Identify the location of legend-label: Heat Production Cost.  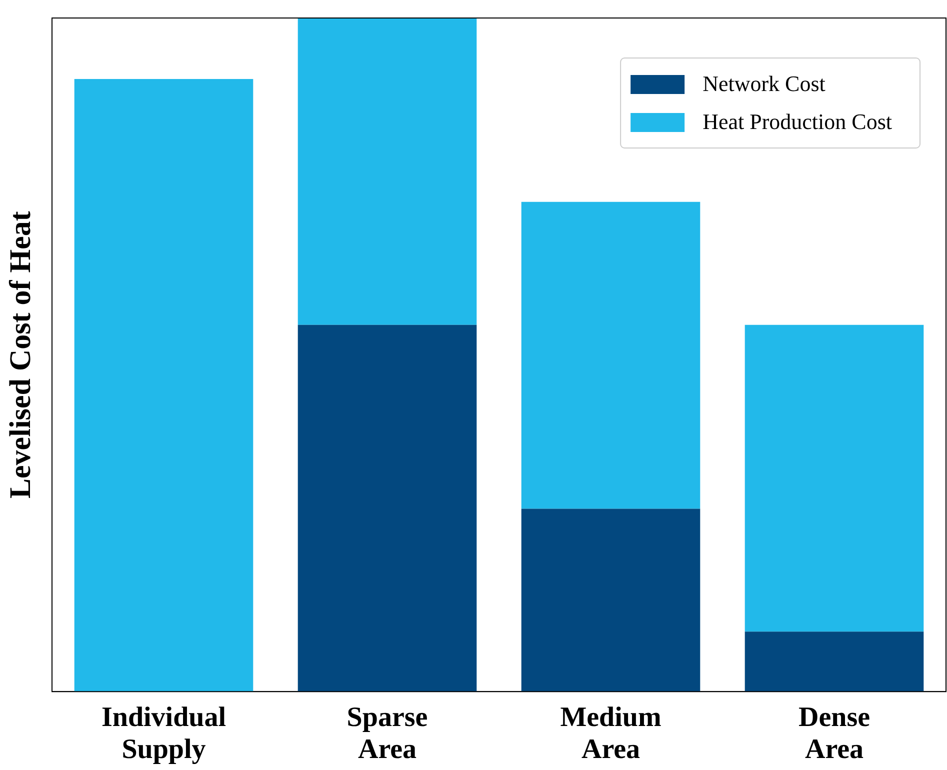
(797, 121).